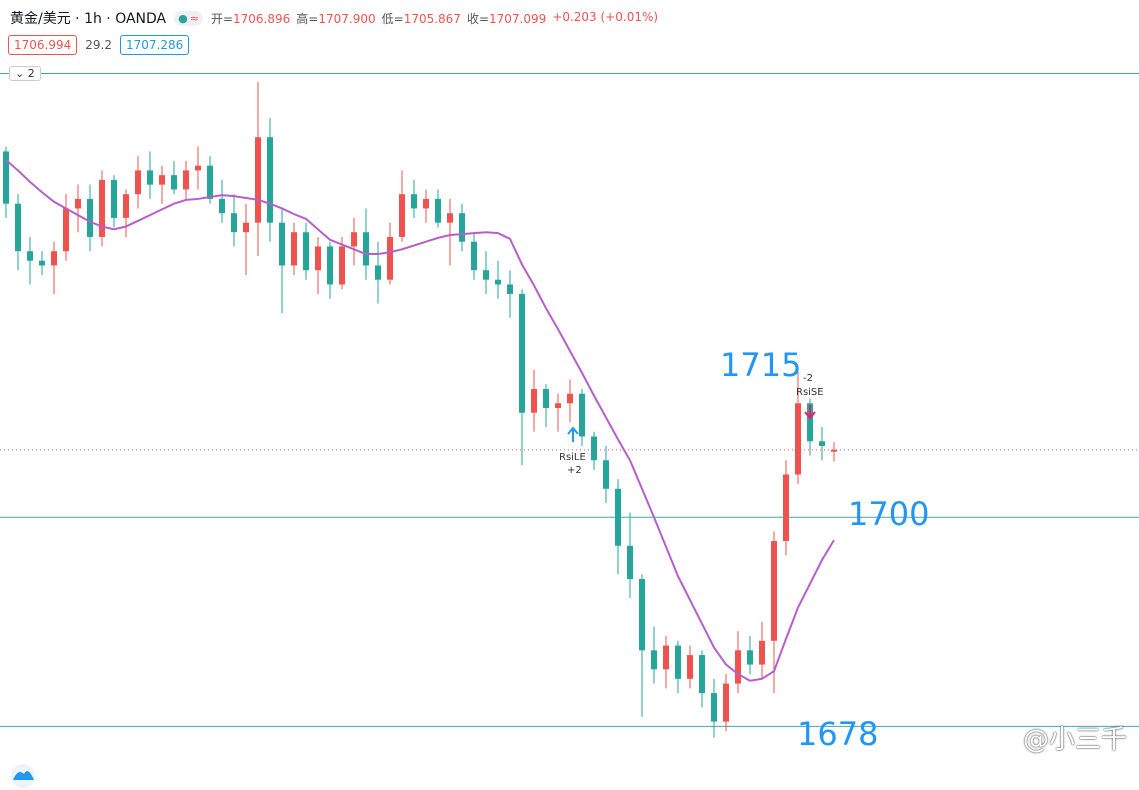 The width and height of the screenshot is (1139, 790). I want to click on ohlc-value: 1707.900, so click(347, 18).